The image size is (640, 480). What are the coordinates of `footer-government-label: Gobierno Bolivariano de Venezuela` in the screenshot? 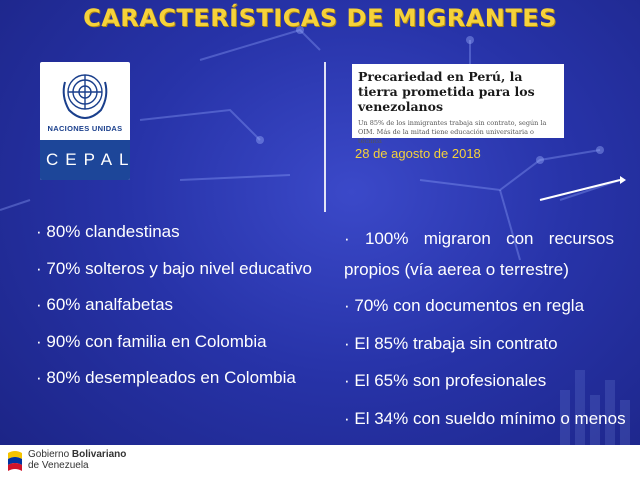 It's located at (77, 460).